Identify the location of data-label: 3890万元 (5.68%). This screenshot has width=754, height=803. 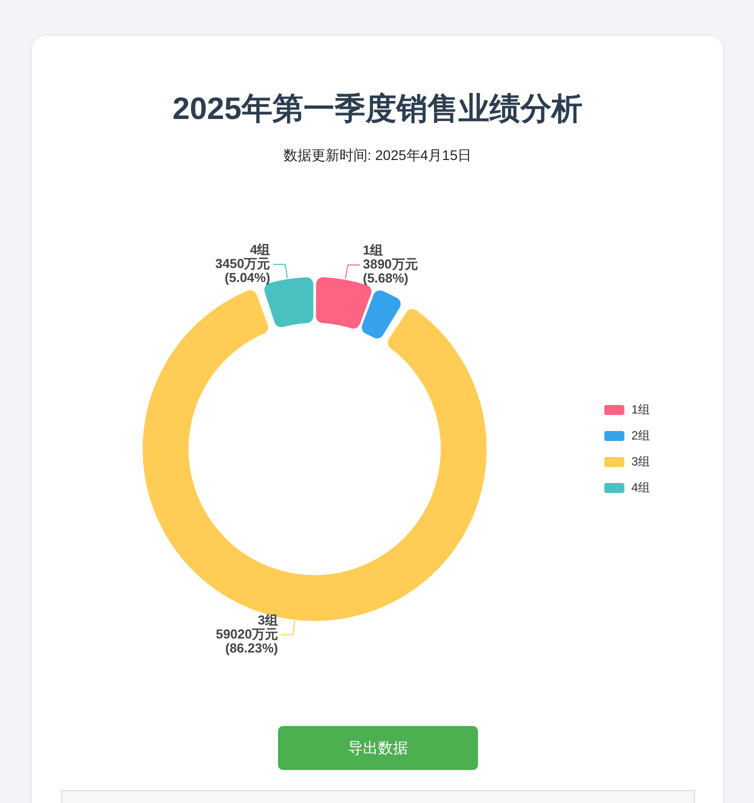
(390, 271).